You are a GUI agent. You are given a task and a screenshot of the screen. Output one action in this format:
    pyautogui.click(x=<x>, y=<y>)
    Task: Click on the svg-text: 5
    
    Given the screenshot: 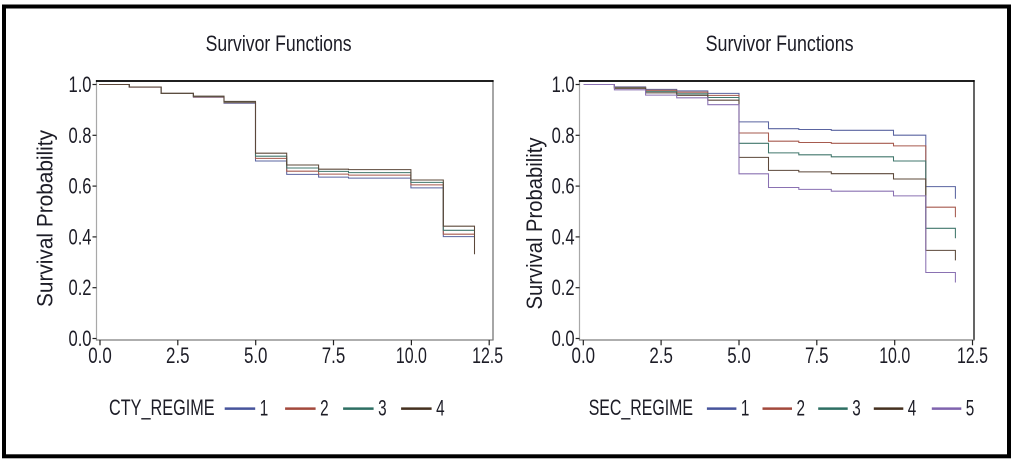 What is the action you would take?
    pyautogui.click(x=970, y=408)
    